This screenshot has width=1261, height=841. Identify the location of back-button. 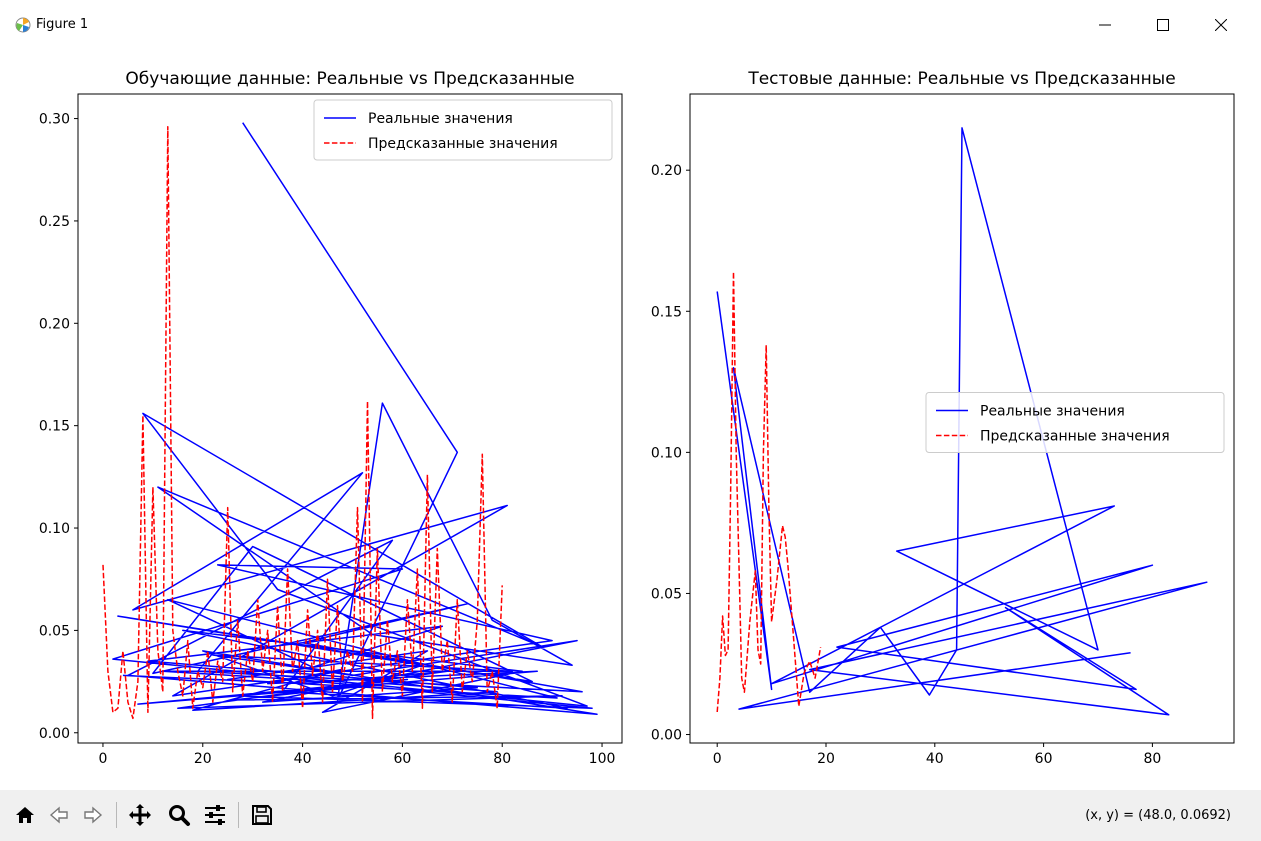
(59, 815).